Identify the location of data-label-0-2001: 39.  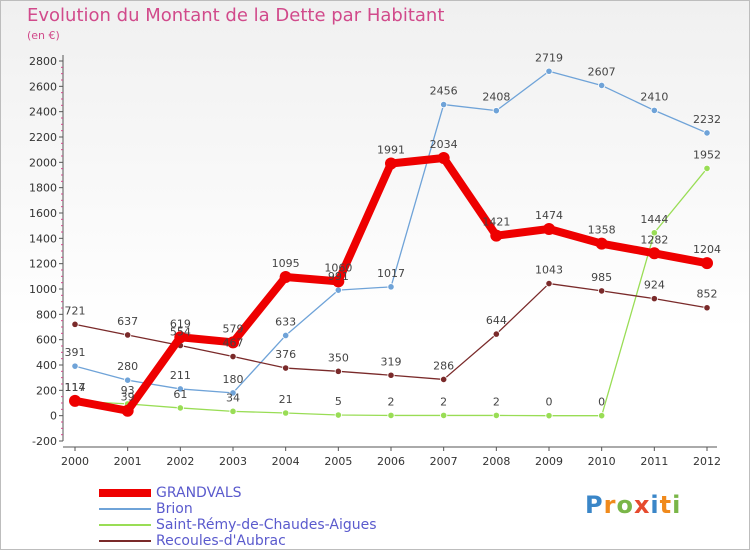
(128, 397).